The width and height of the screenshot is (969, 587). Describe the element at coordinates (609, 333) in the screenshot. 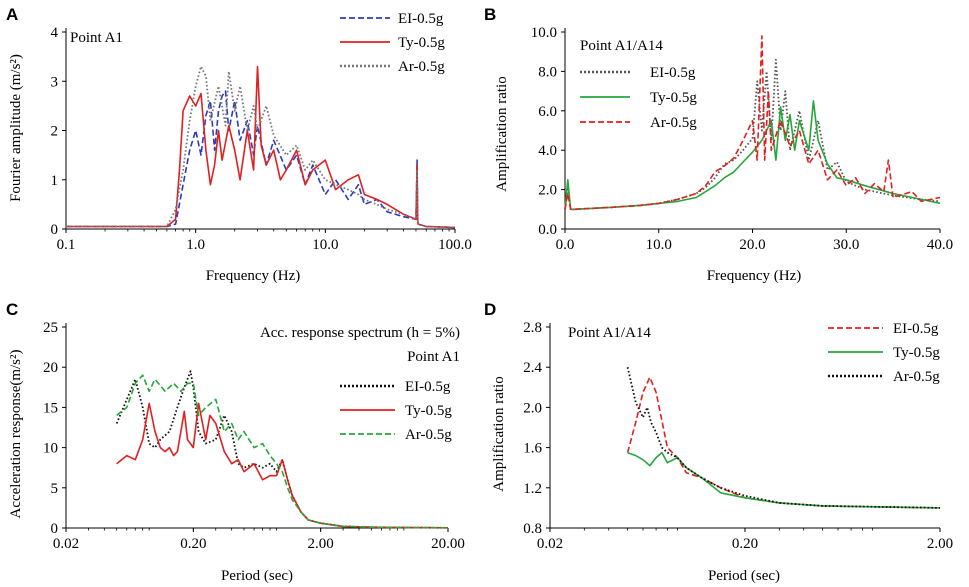

I see `panel-d-title: Point A1/A14` at that location.